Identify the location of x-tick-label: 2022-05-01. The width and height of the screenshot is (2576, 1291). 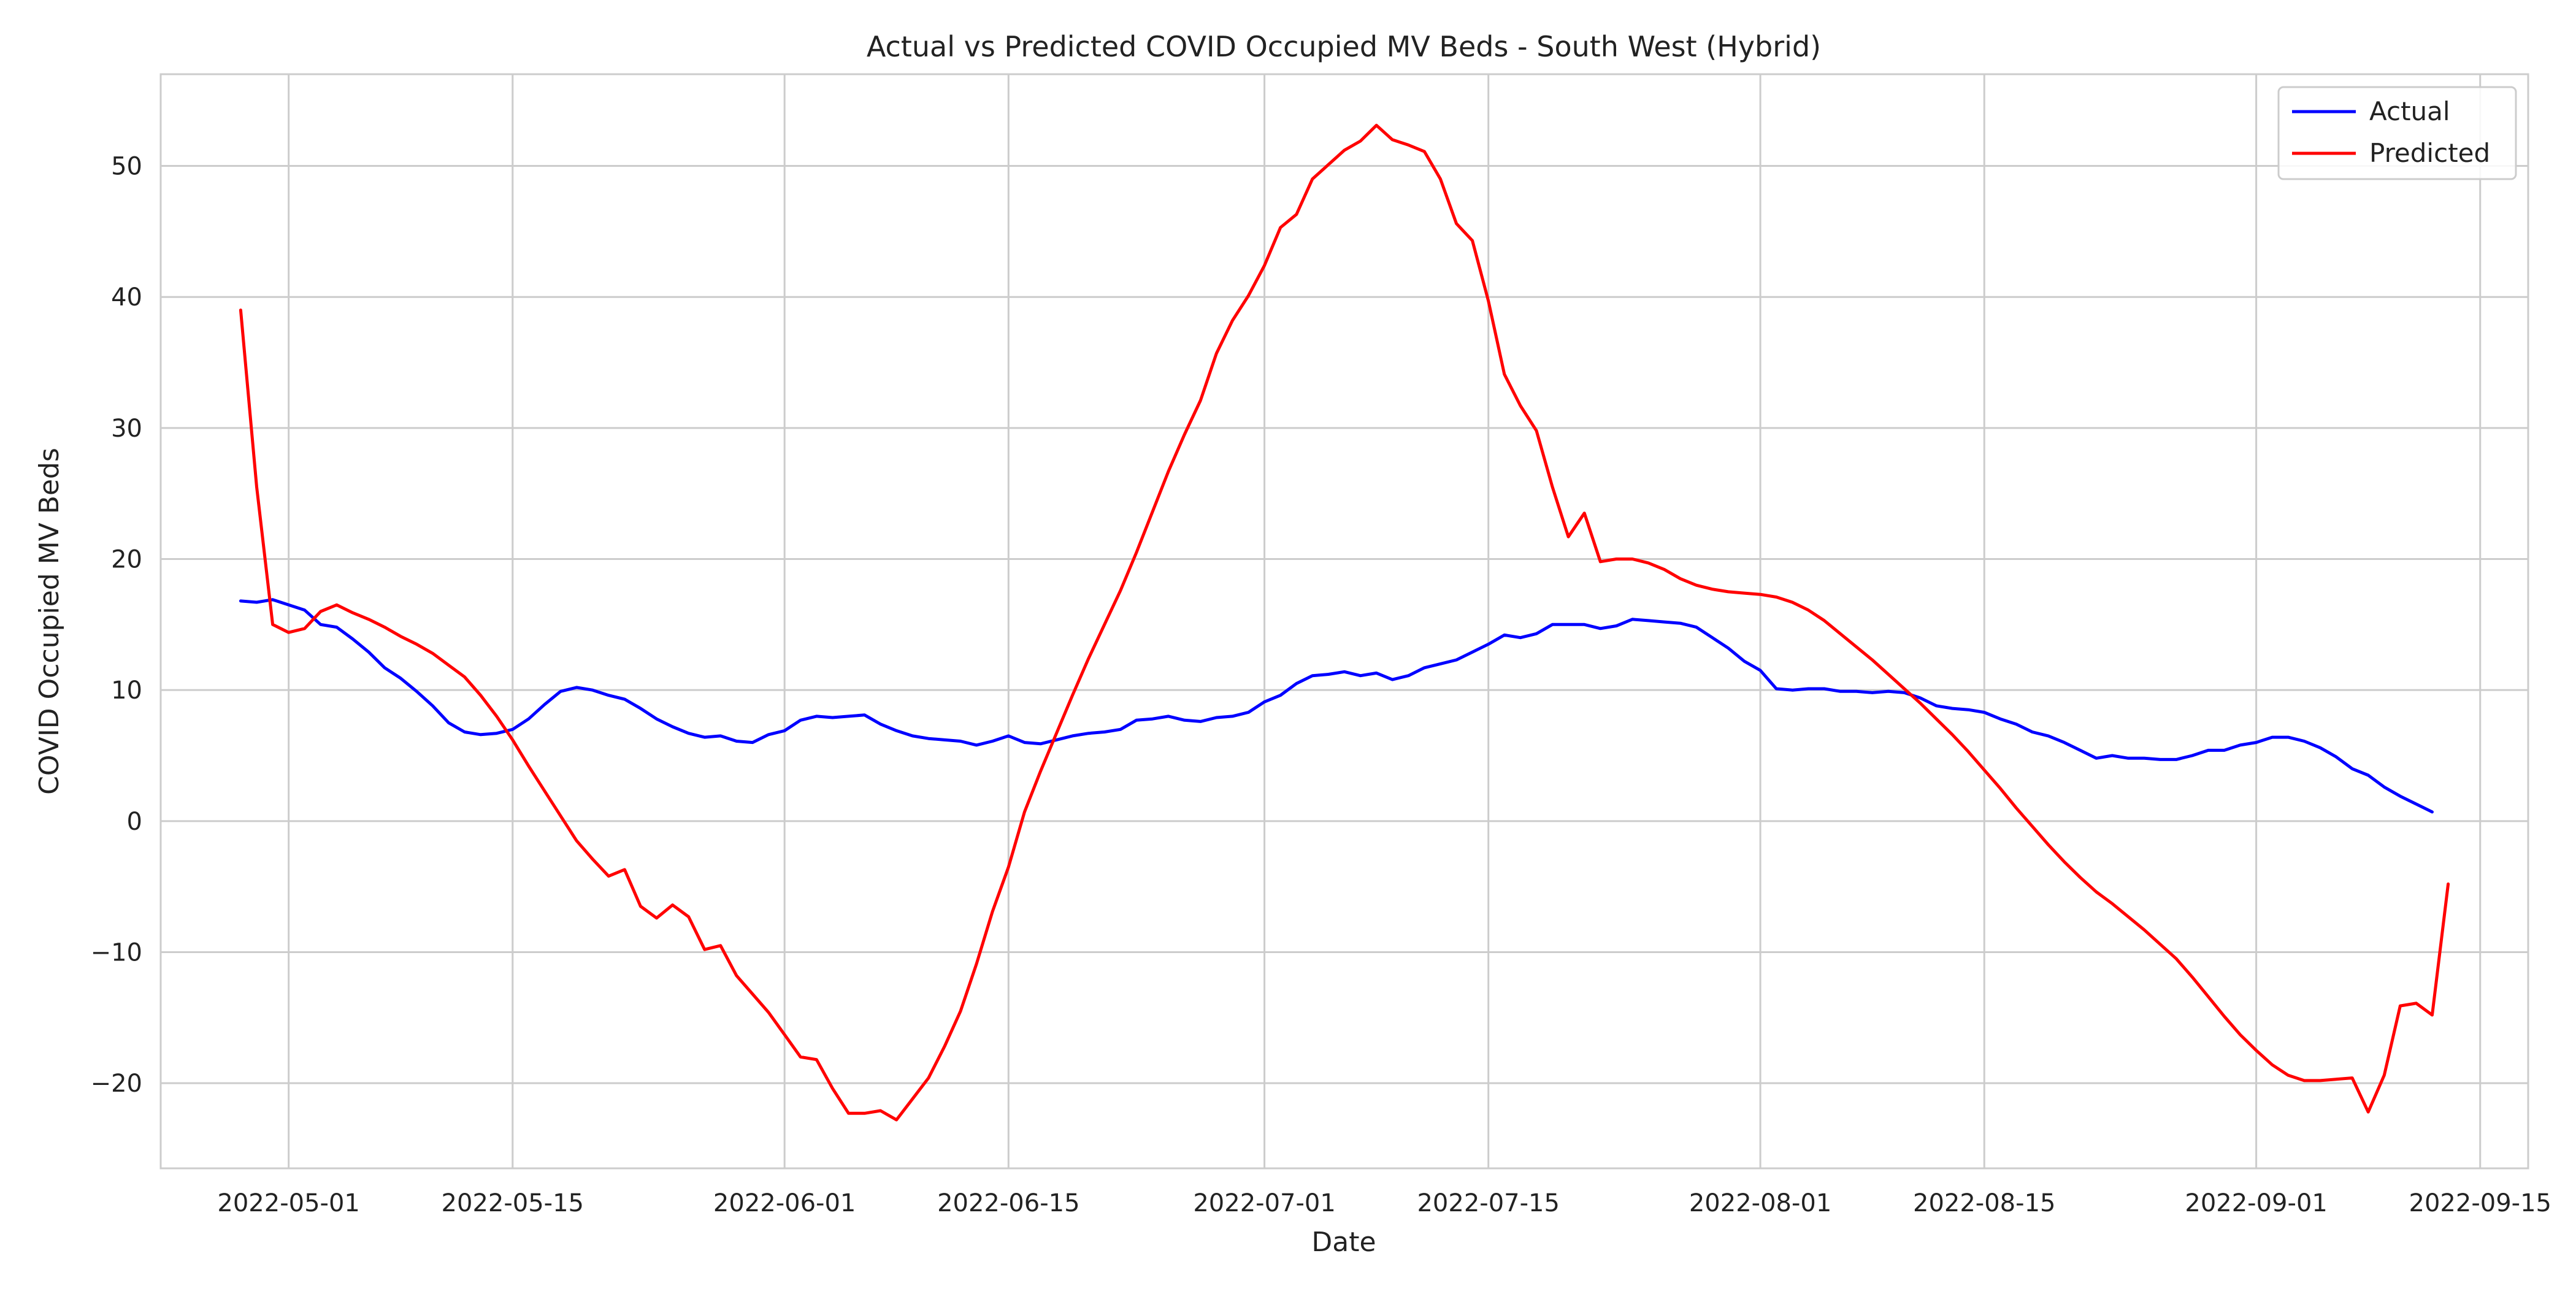
(288, 1203).